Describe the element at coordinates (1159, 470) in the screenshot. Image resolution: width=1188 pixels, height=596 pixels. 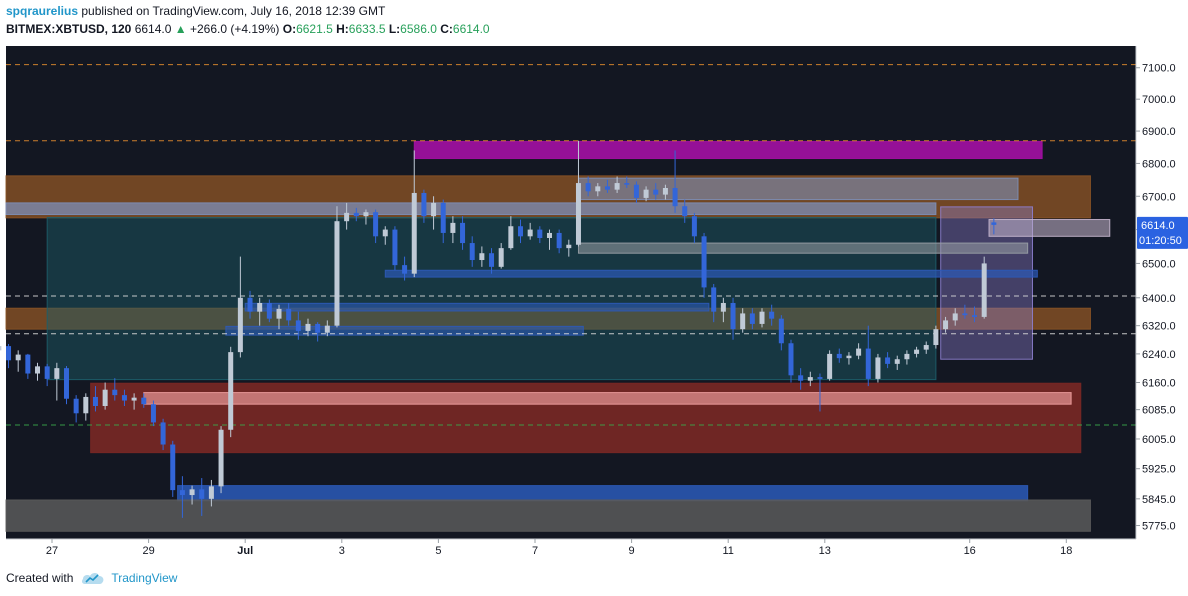
I see `price-tick-label: 5925.0` at that location.